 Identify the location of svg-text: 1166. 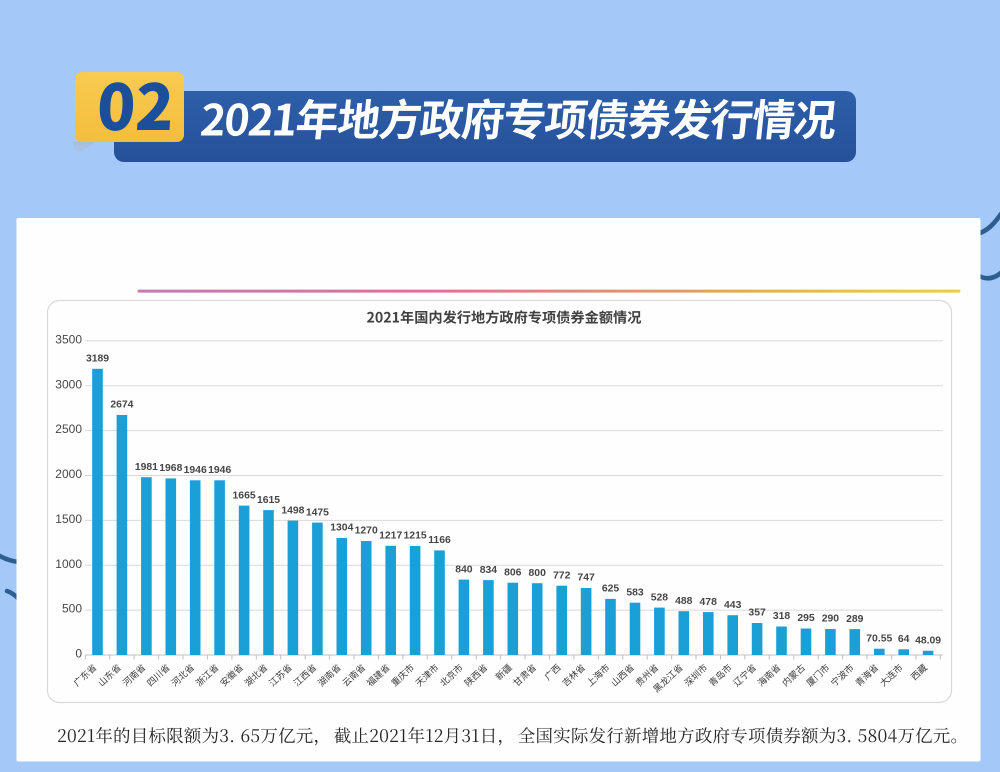
(439, 540).